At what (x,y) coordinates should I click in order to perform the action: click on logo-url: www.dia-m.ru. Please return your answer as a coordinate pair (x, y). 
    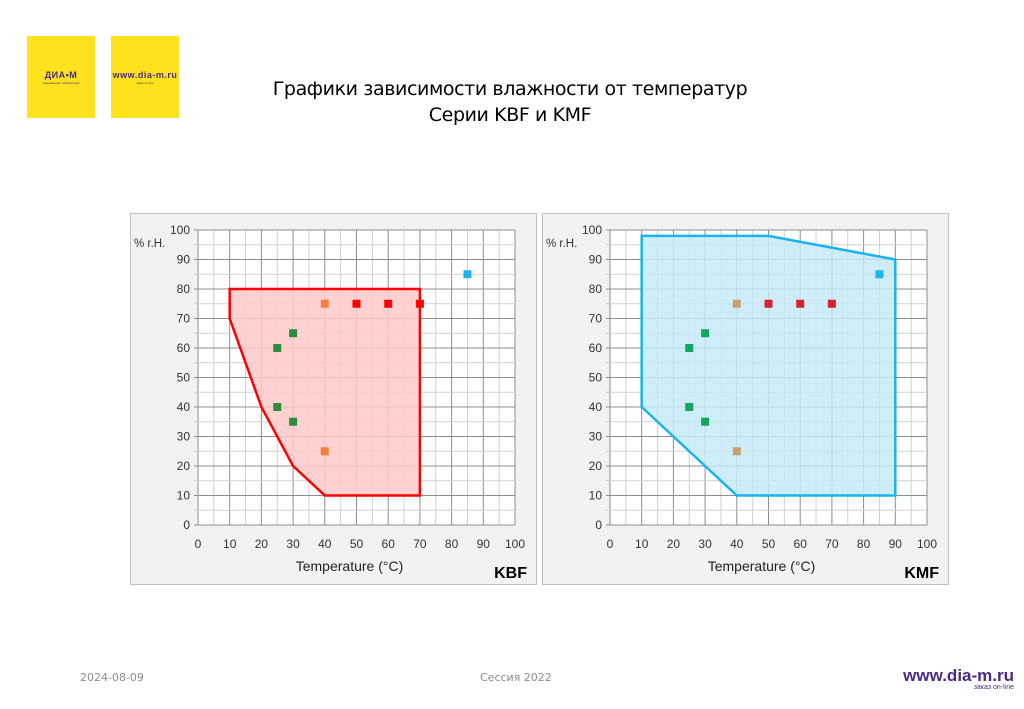
    Looking at the image, I should click on (145, 74).